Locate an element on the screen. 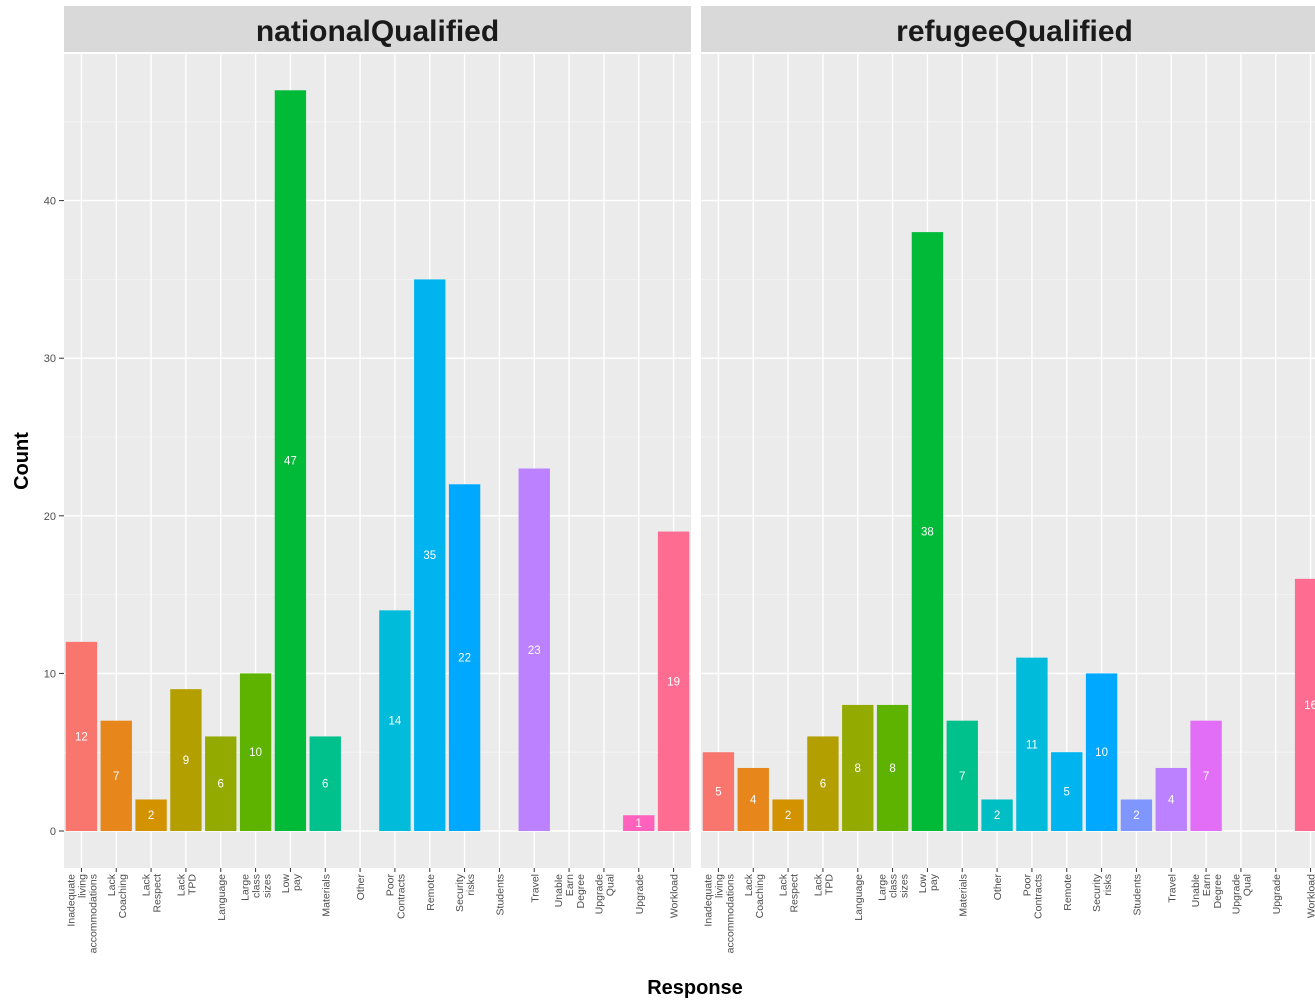  y-tick-label: 10 is located at coordinates (50, 674).